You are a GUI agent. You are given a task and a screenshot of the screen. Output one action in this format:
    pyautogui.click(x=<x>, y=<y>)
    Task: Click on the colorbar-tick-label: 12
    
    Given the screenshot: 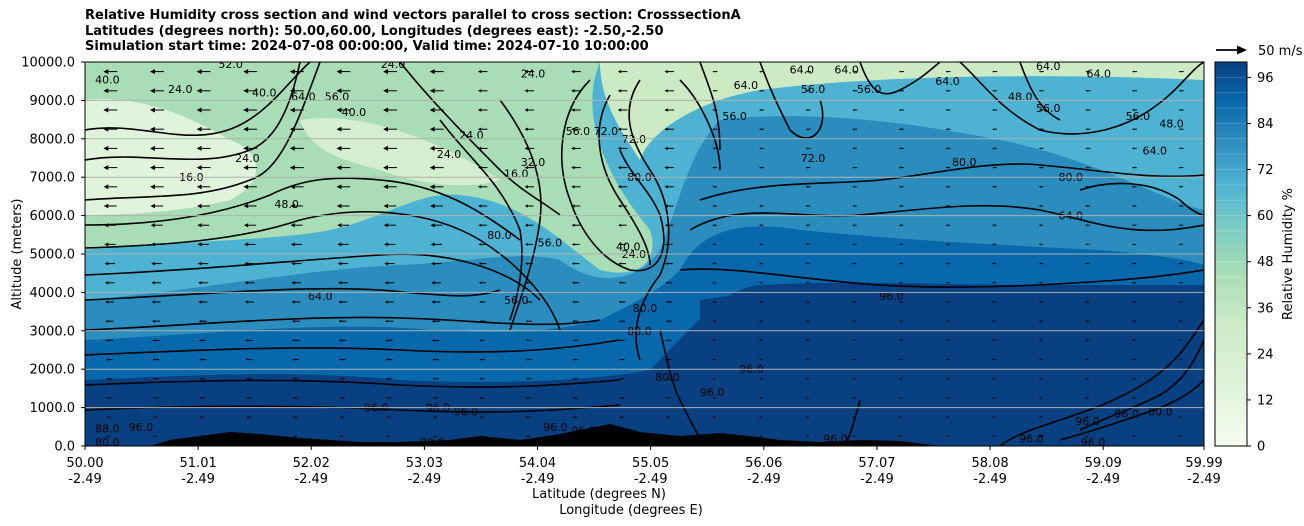 What is the action you would take?
    pyautogui.click(x=1265, y=400)
    